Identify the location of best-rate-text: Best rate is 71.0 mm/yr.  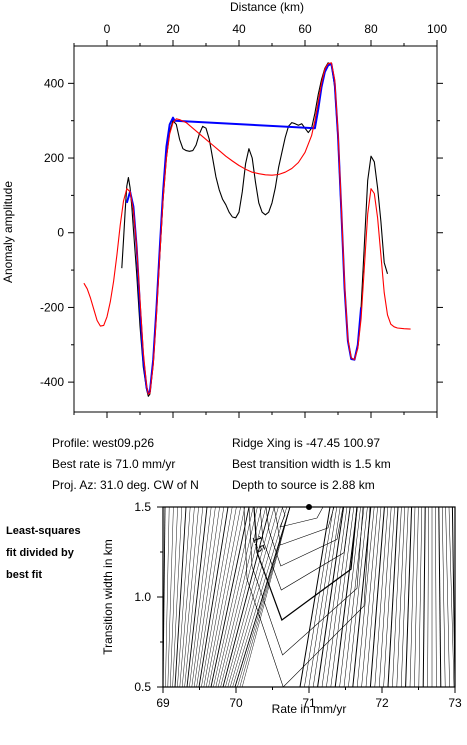
(113, 464).